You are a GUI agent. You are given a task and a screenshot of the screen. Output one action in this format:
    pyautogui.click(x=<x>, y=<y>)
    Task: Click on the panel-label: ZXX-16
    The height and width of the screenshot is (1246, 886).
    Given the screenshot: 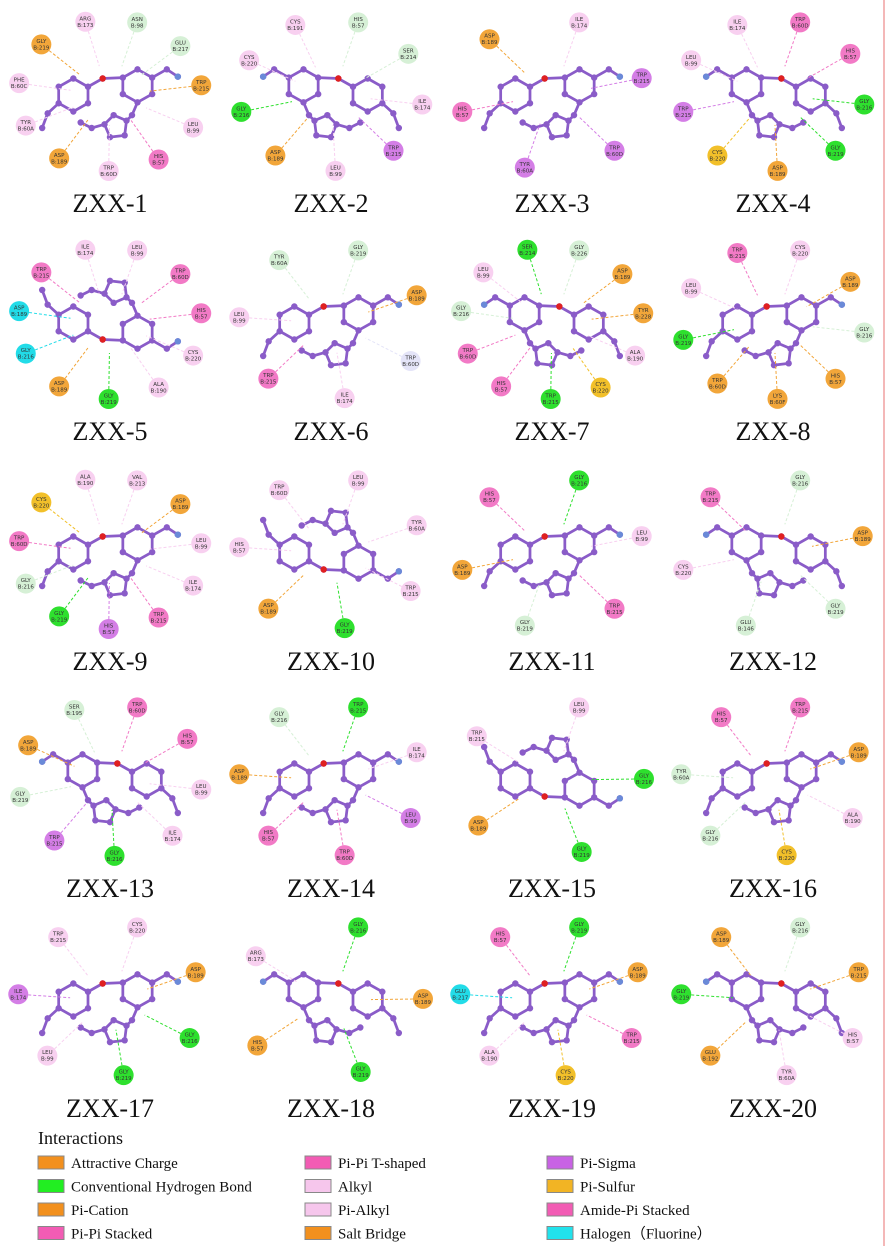 What is the action you would take?
    pyautogui.click(x=773, y=888)
    